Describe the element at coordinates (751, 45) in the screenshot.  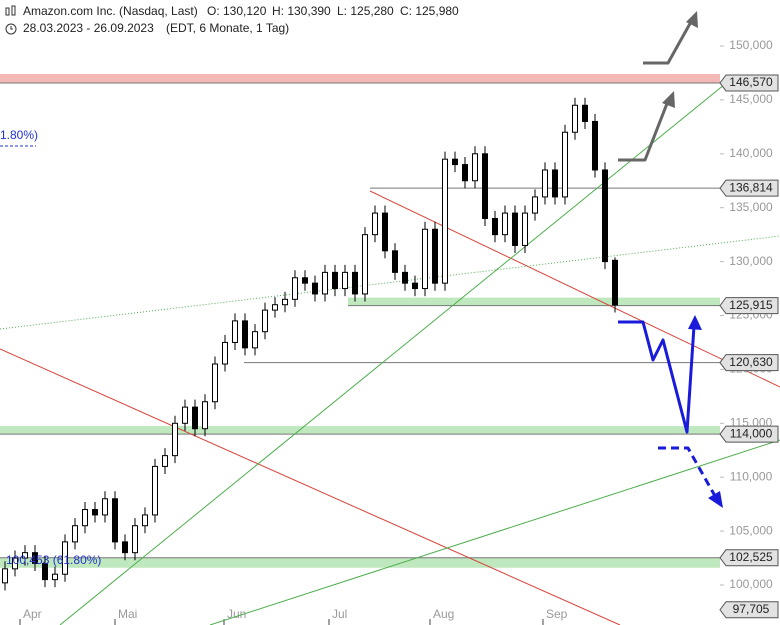
I see `y-tick-label: 150,000` at that location.